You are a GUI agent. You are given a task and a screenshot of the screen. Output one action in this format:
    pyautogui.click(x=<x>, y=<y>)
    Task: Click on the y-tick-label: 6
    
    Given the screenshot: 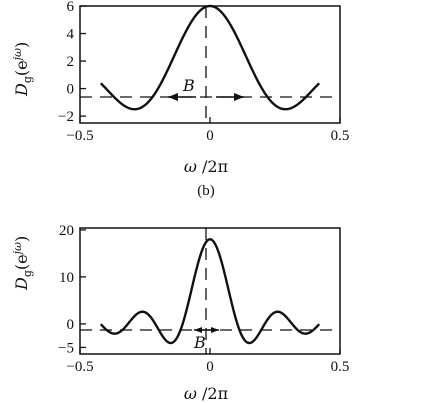 What is the action you would take?
    pyautogui.click(x=71, y=7)
    